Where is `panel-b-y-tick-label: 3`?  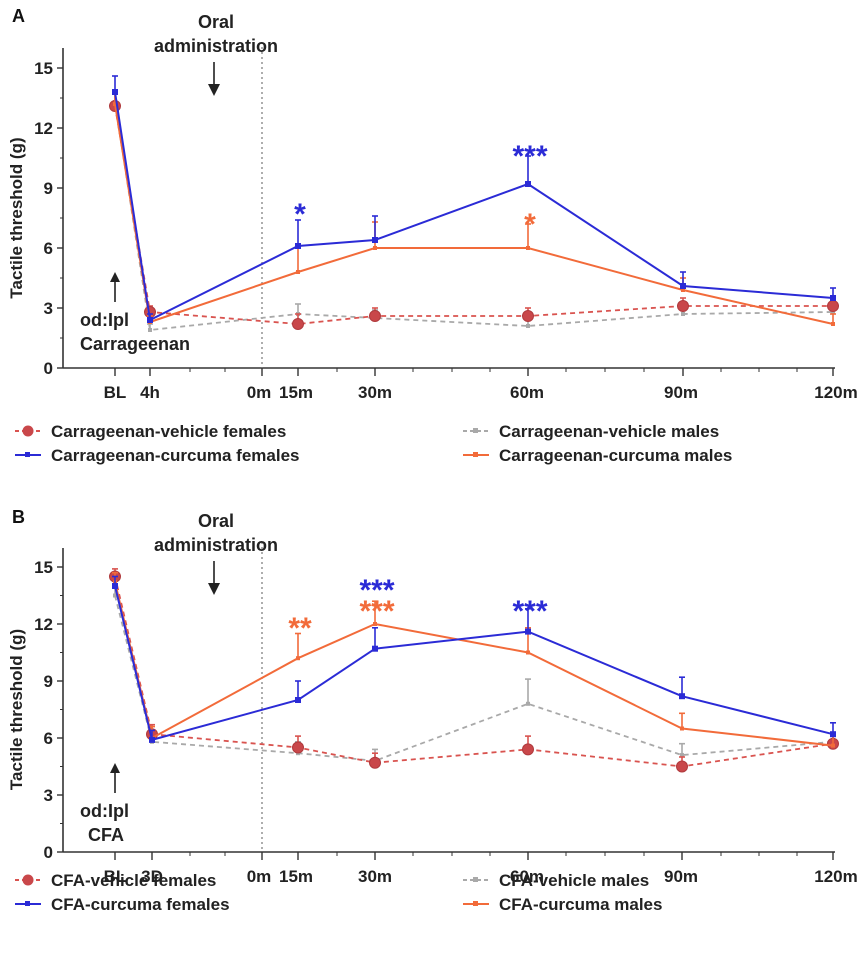 panel-b-y-tick-label: 3 is located at coordinates (48, 795).